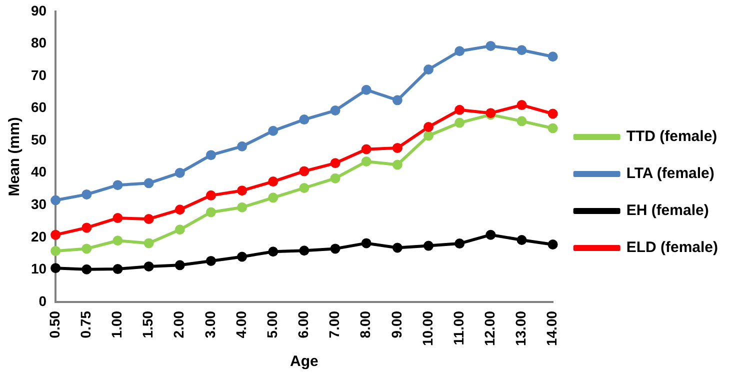  I want to click on x-tick-label: 14.00, so click(552, 328).